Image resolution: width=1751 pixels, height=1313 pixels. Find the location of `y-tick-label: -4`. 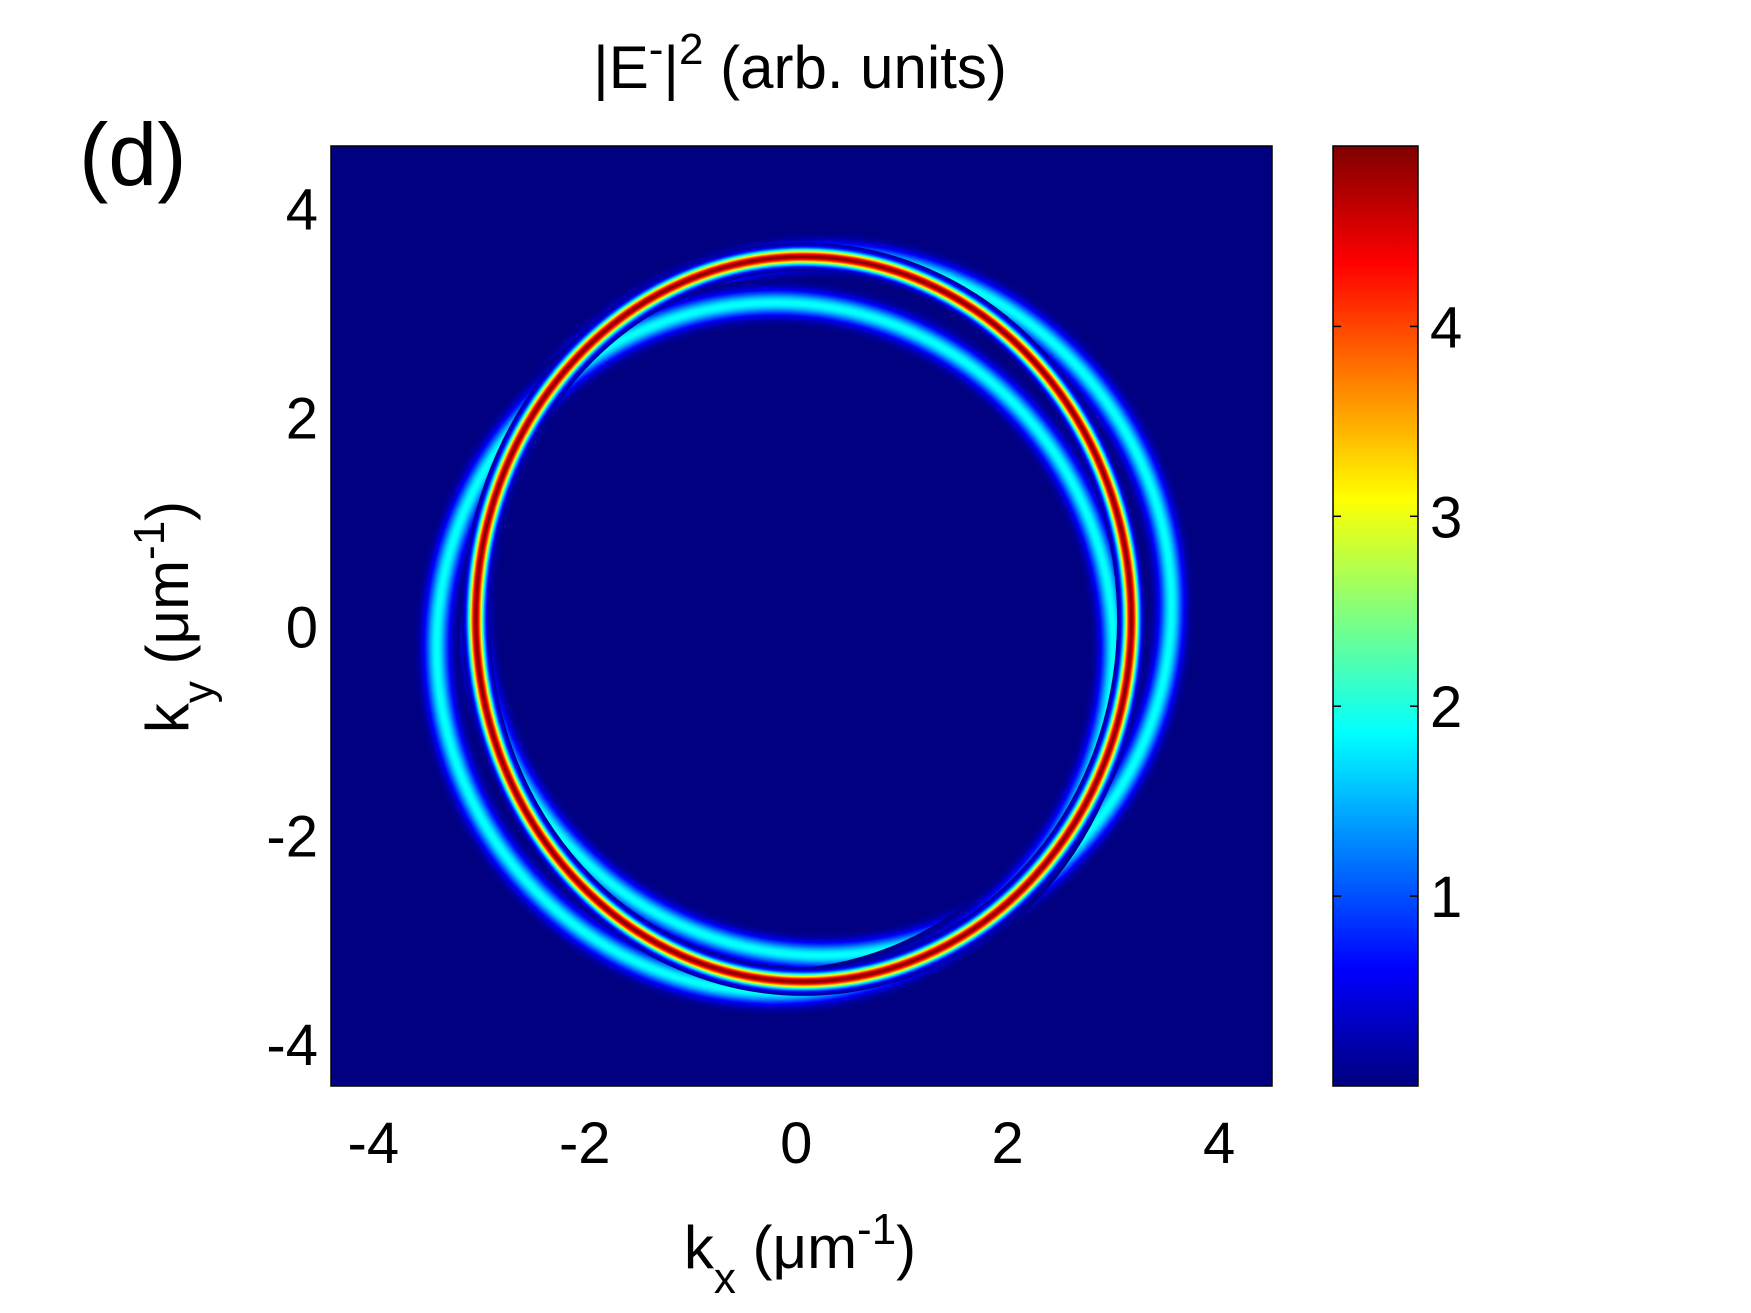

y-tick-label: -4 is located at coordinates (292, 1045).